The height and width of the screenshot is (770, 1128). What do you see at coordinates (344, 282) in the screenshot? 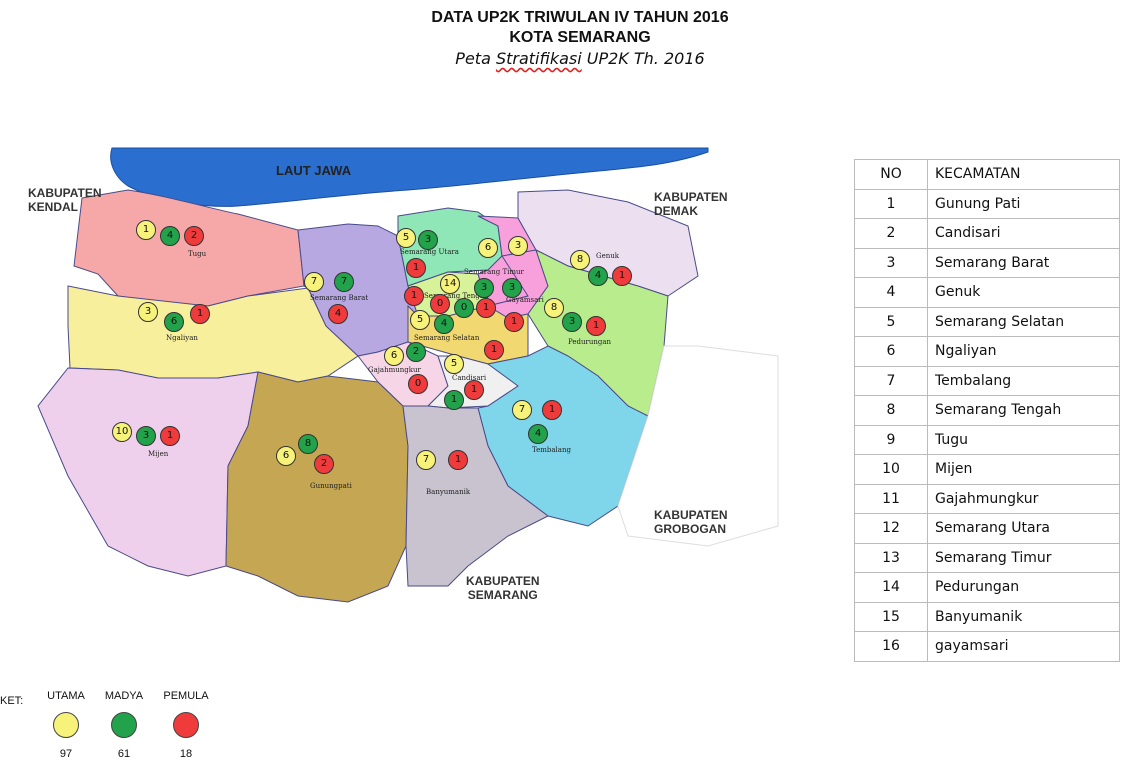
I see `marker-semarang-barat-madya: 7` at bounding box center [344, 282].